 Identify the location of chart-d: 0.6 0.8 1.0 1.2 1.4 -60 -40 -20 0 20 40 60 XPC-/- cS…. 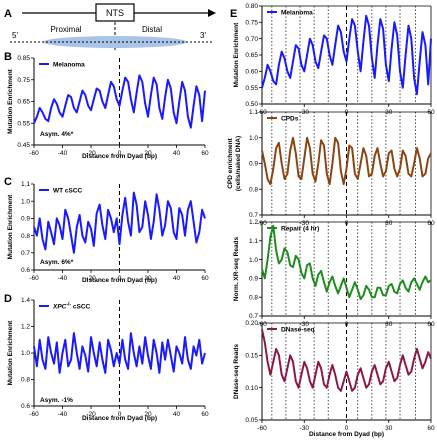
(108, 359).